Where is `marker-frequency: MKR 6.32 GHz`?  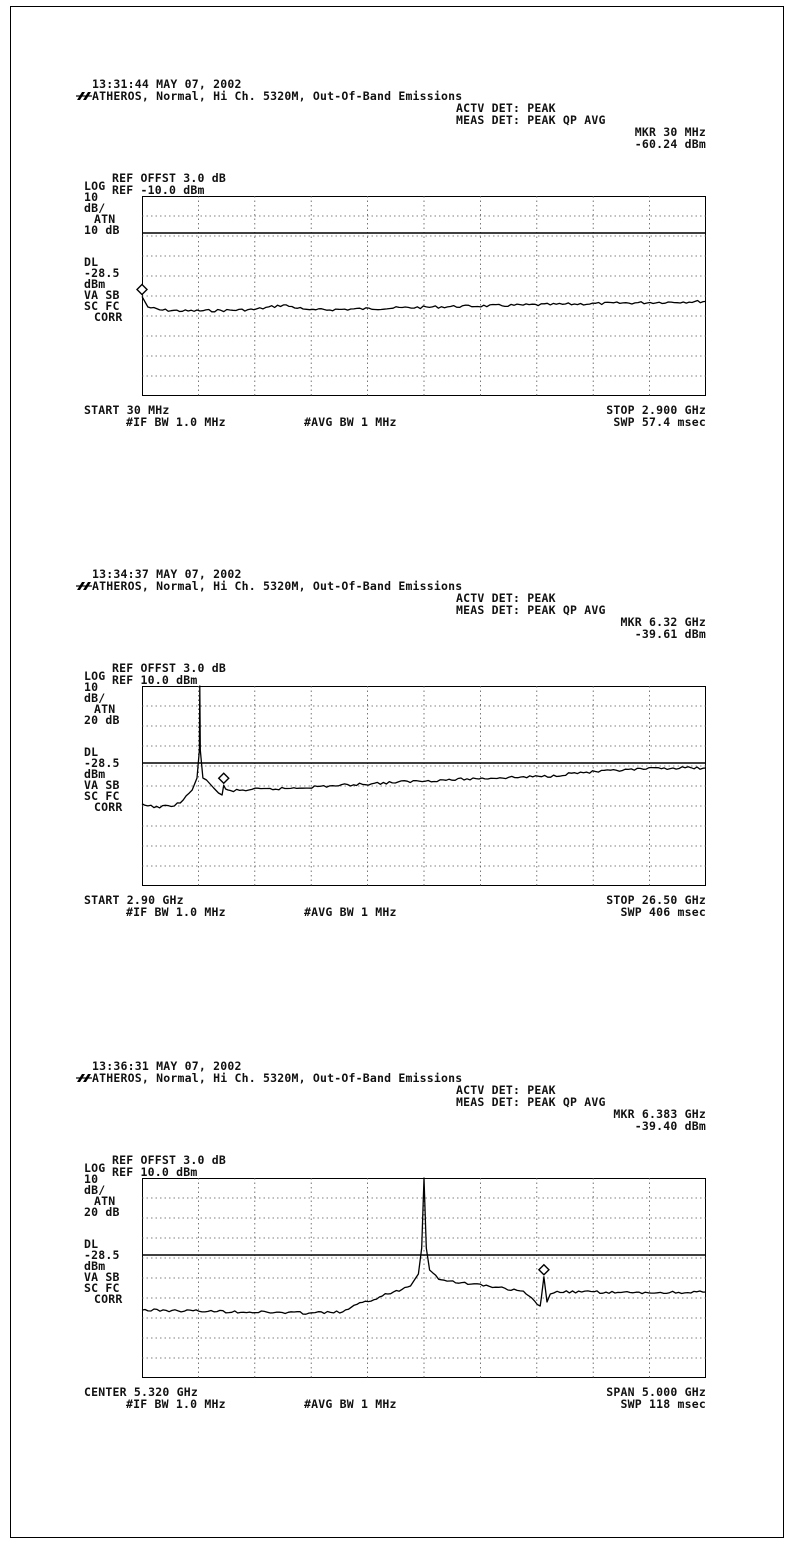 marker-frequency: MKR 6.32 GHz is located at coordinates (663, 622).